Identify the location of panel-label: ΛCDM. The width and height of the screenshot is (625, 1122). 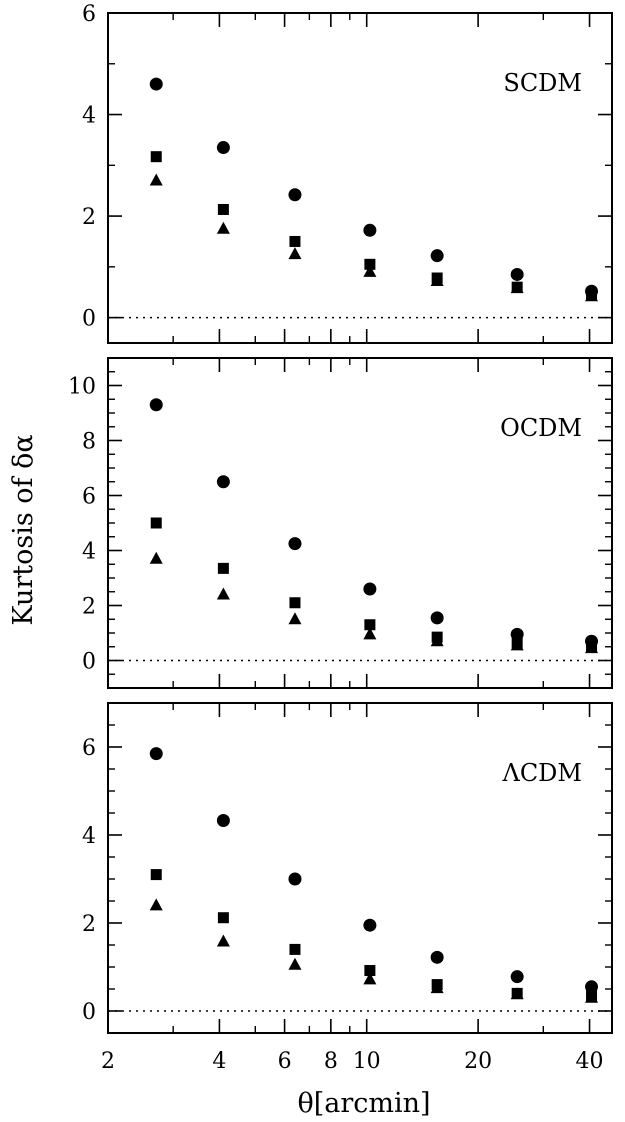
(541, 773).